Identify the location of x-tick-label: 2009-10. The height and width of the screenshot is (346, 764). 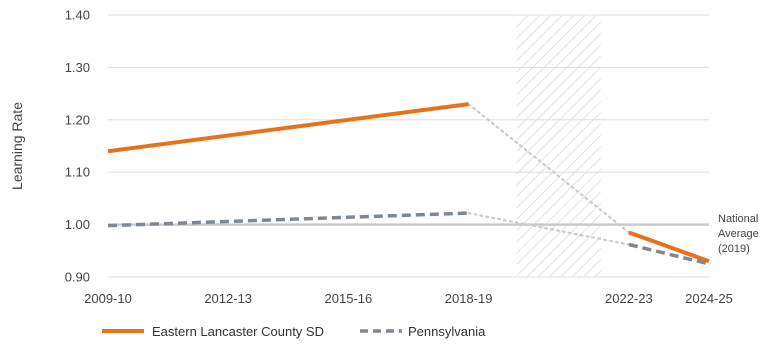
(108, 298).